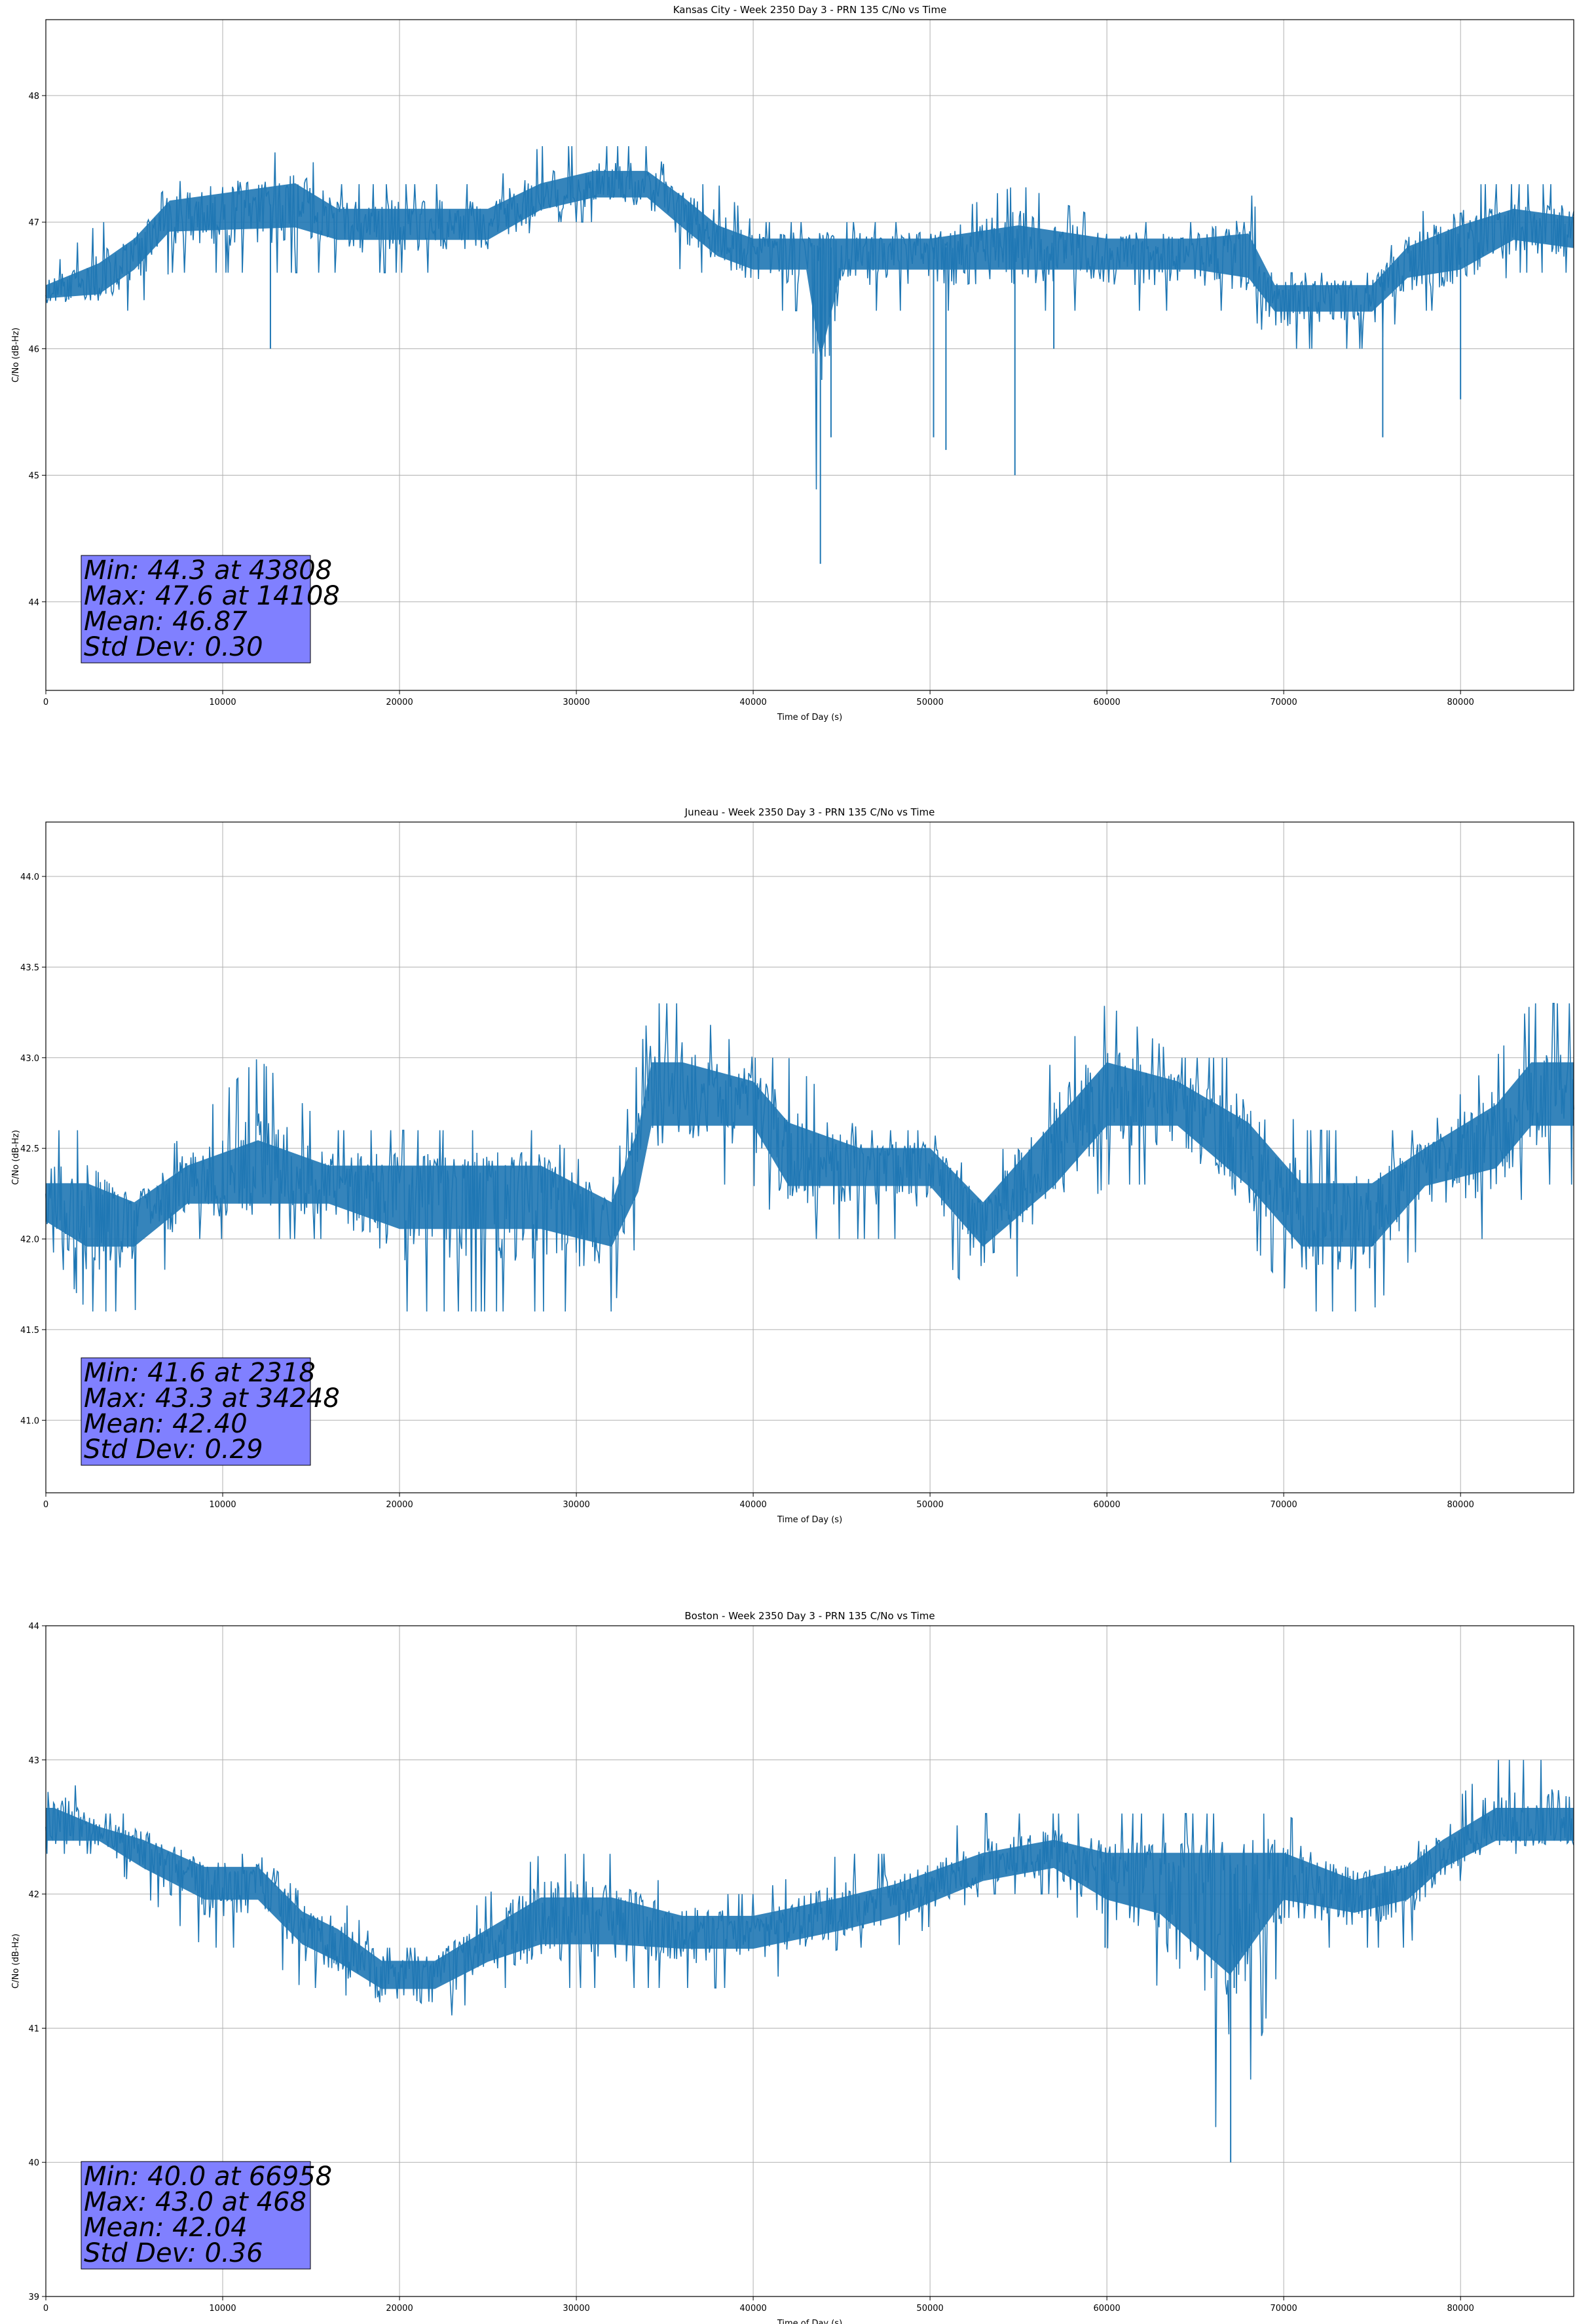 The height and width of the screenshot is (2324, 1577). Describe the element at coordinates (33, 2029) in the screenshot. I see `y-tick-label: 41` at that location.